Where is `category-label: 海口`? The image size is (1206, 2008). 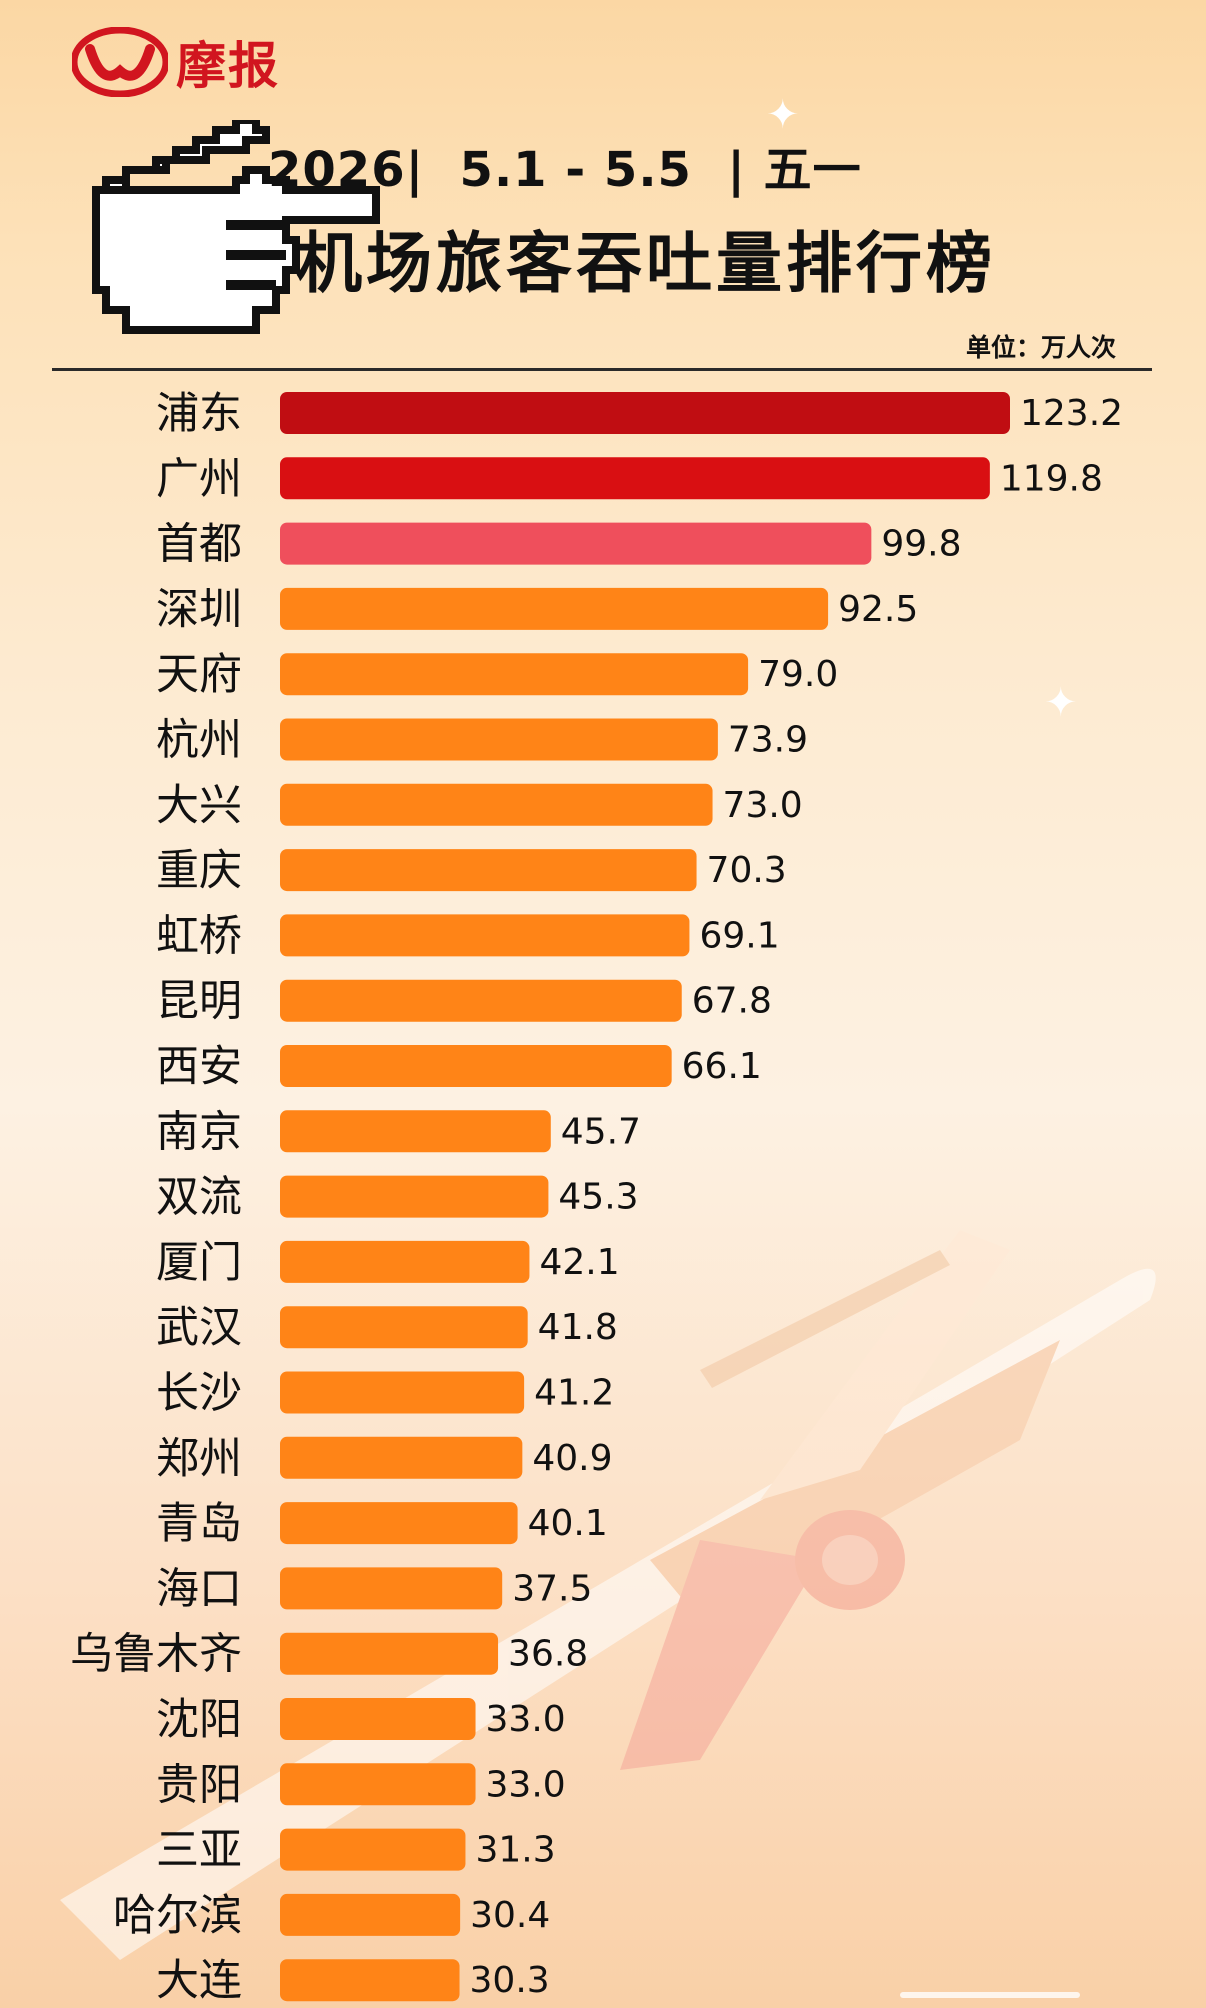 category-label: 海口 is located at coordinates (199, 1589).